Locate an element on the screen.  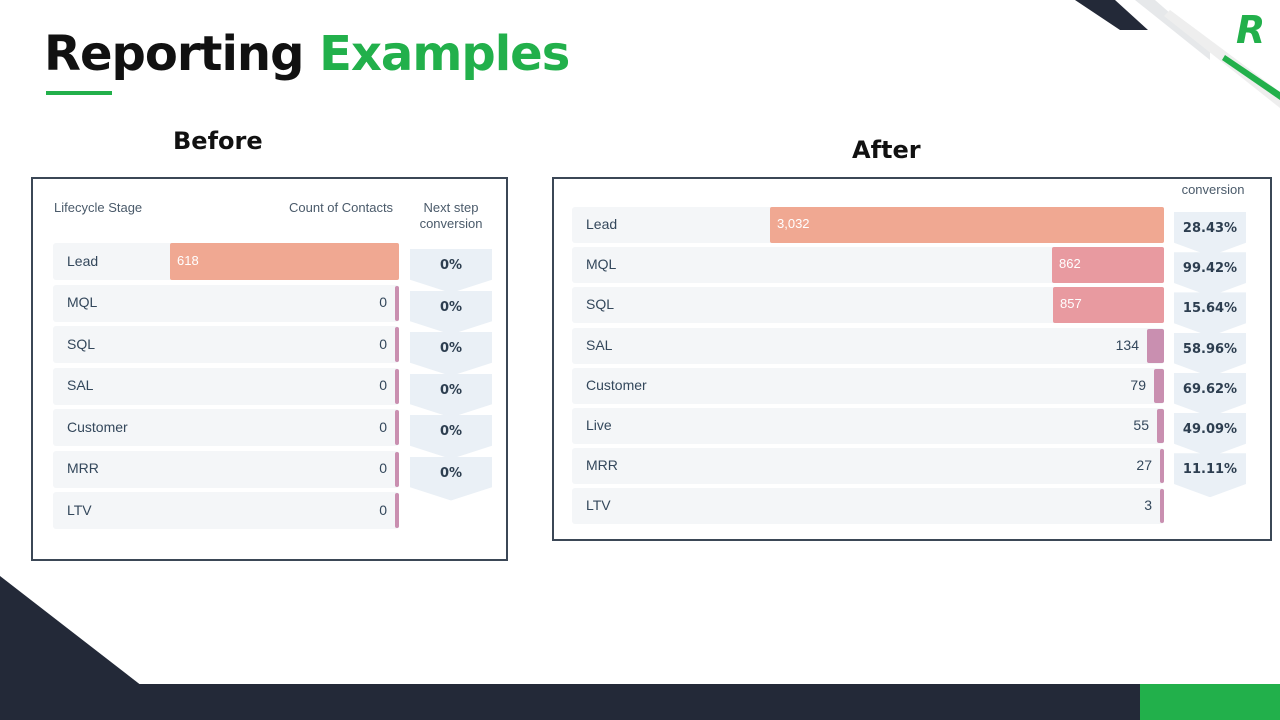
conversion-chevron: 28.43% is located at coordinates (1210, 234).